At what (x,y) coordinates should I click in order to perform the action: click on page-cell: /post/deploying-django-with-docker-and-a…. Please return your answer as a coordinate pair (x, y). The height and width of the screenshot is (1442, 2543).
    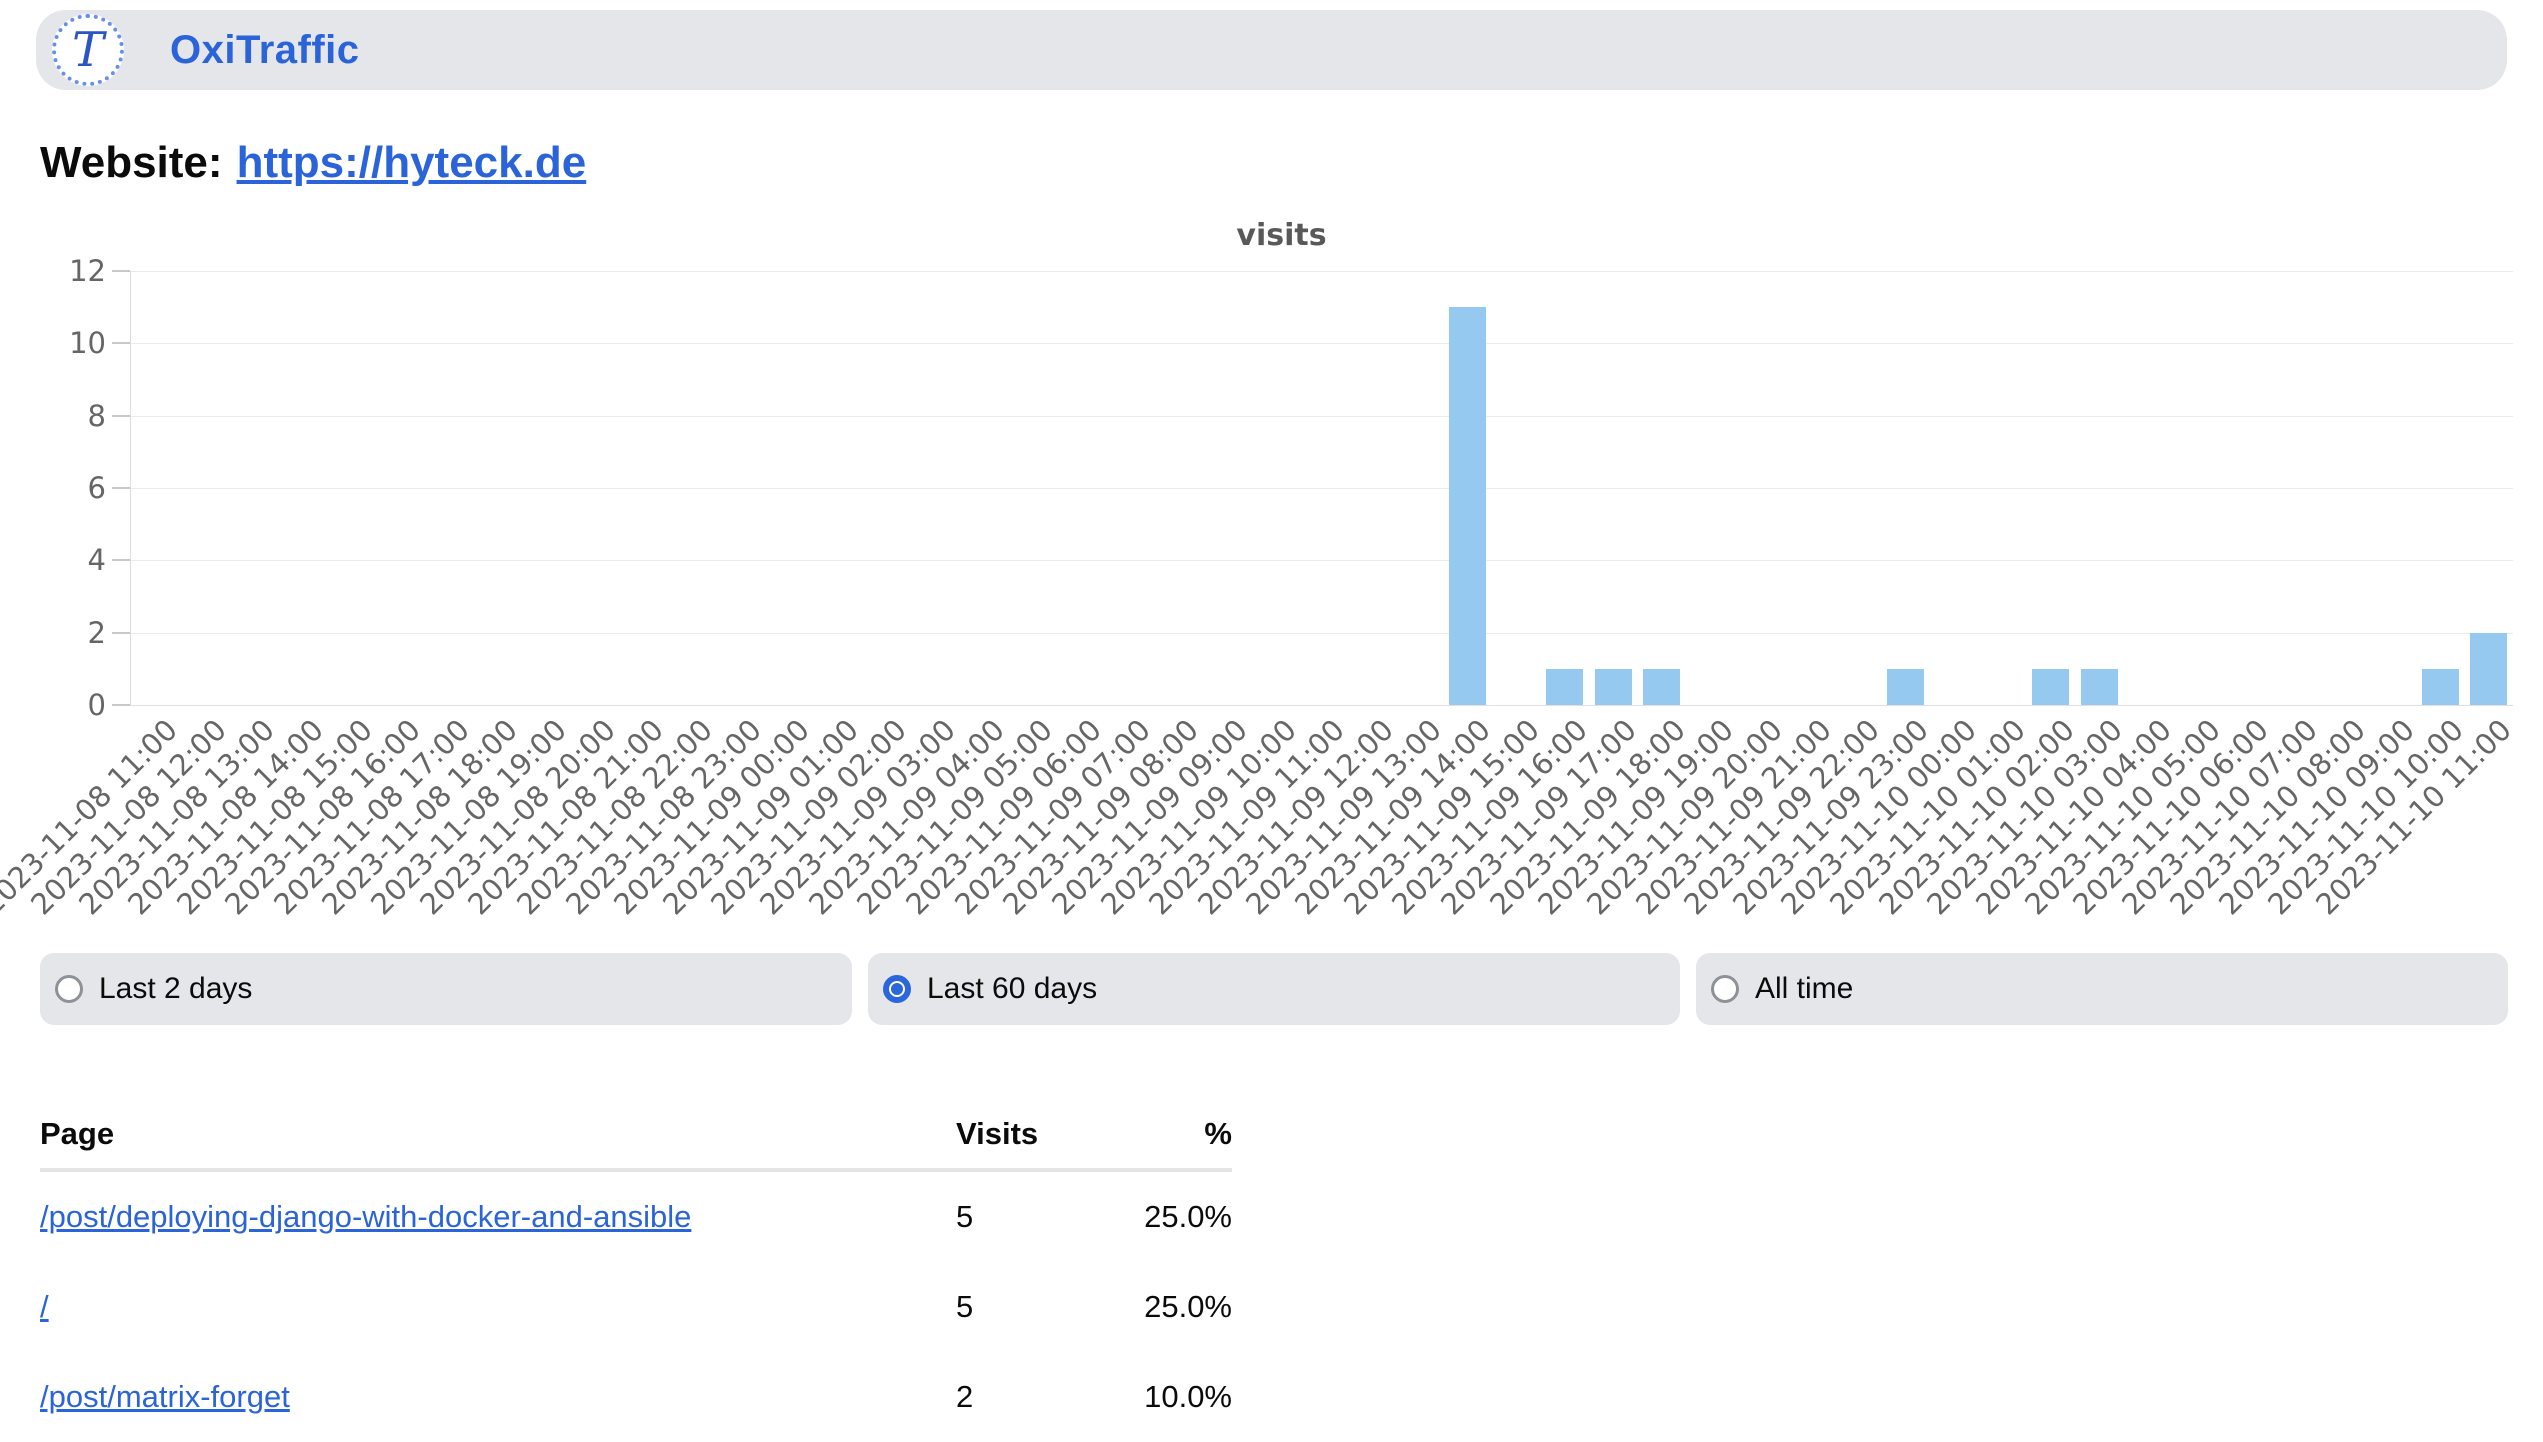
    Looking at the image, I should click on (498, 1216).